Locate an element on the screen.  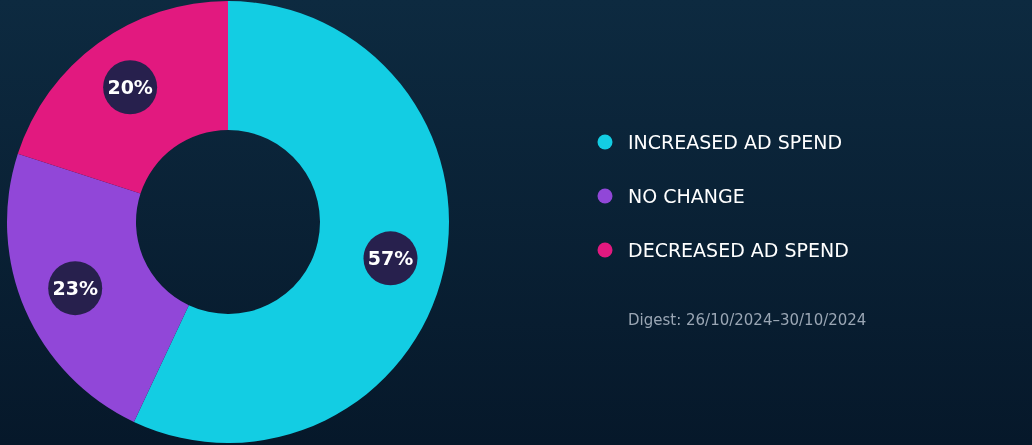
legend-label: DECREASED AD SPEND is located at coordinates (738, 249).